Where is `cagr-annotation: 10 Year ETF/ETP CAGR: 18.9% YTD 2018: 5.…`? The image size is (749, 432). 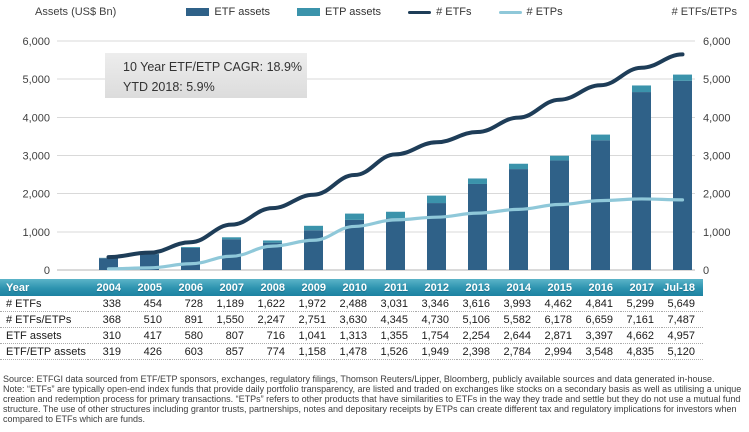 cagr-annotation: 10 Year ETF/ETP CAGR: 18.9% YTD 2018: 5.… is located at coordinates (206, 75).